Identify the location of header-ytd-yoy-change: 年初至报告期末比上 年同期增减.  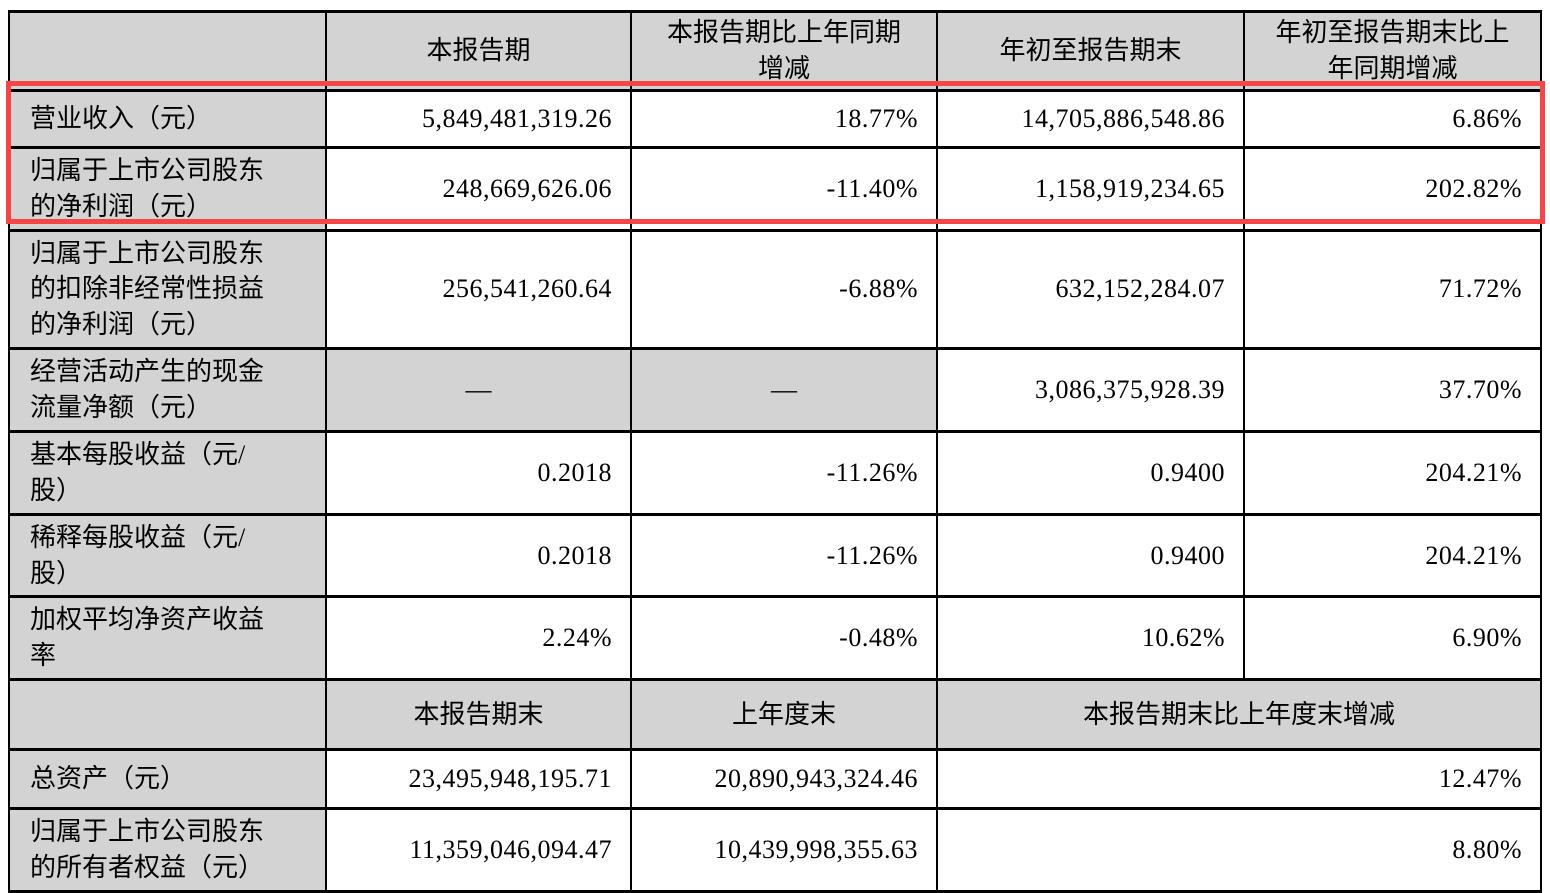
(1392, 51).